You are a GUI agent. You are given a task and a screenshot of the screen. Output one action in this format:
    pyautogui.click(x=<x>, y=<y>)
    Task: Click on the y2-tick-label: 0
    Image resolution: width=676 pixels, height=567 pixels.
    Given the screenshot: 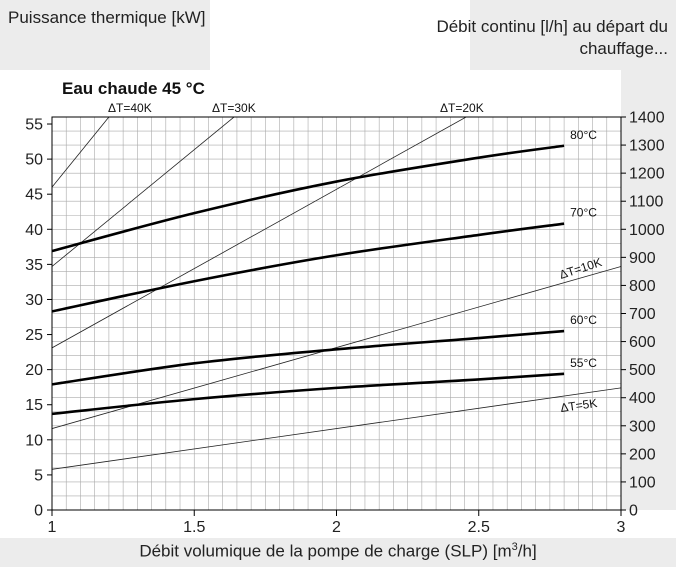 What is the action you would take?
    pyautogui.click(x=633, y=511)
    